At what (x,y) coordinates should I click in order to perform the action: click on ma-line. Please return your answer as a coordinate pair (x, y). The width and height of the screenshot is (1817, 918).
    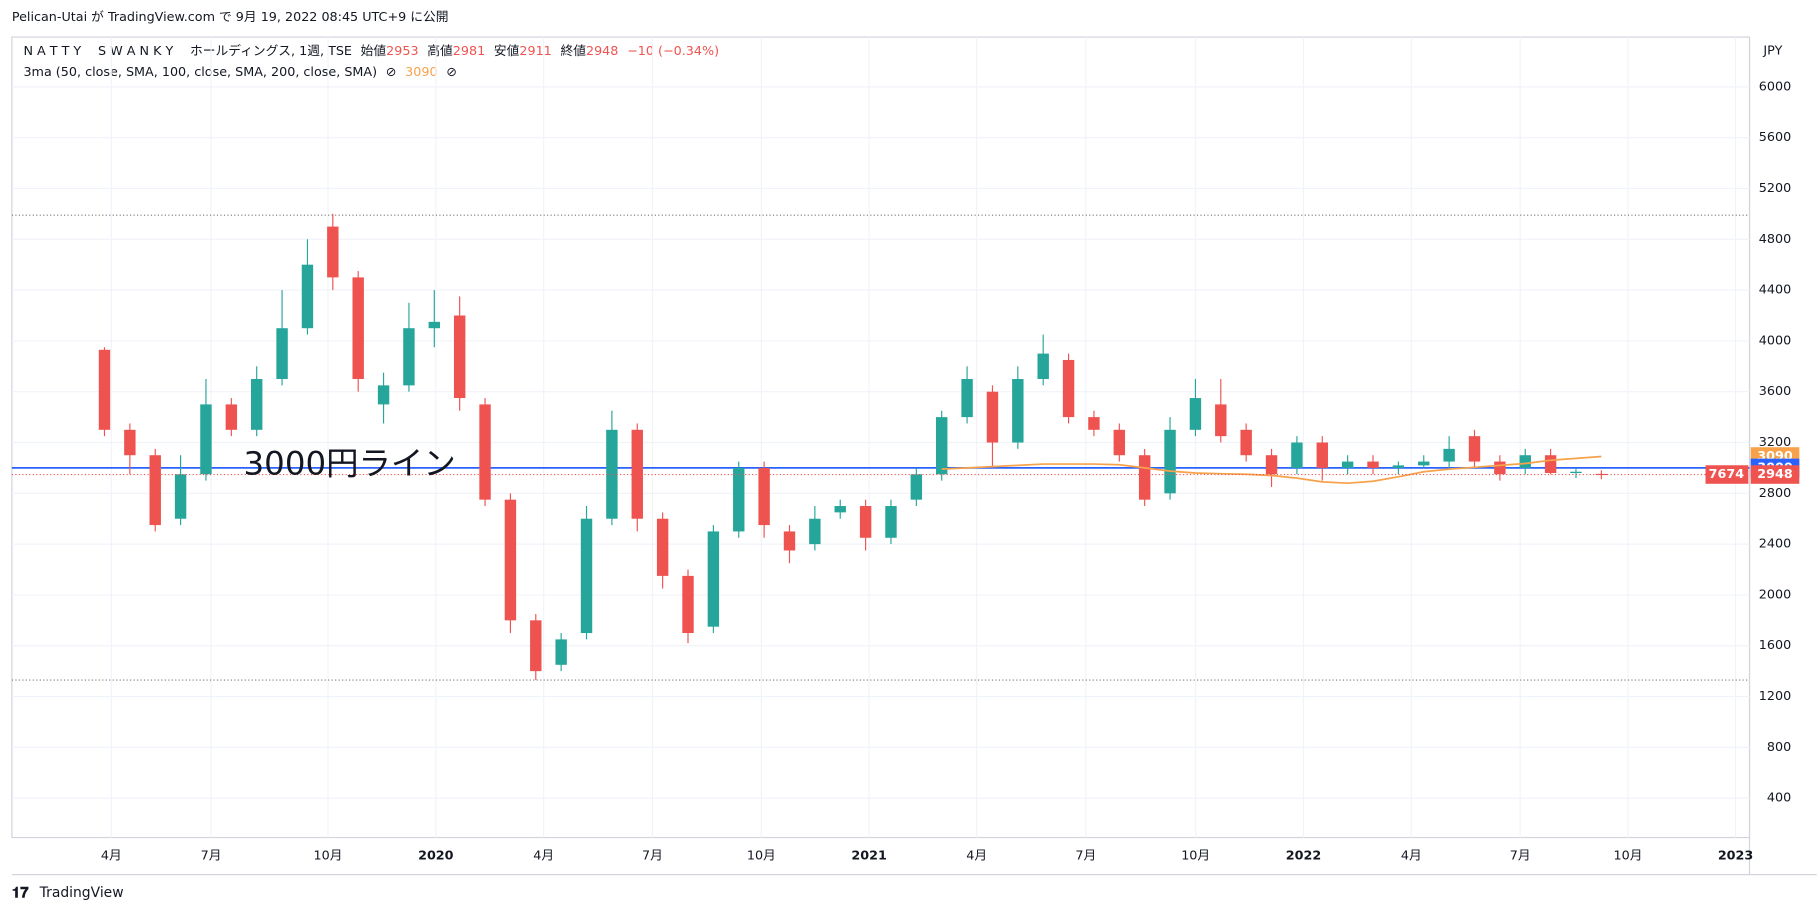
    Looking at the image, I should click on (1271, 470).